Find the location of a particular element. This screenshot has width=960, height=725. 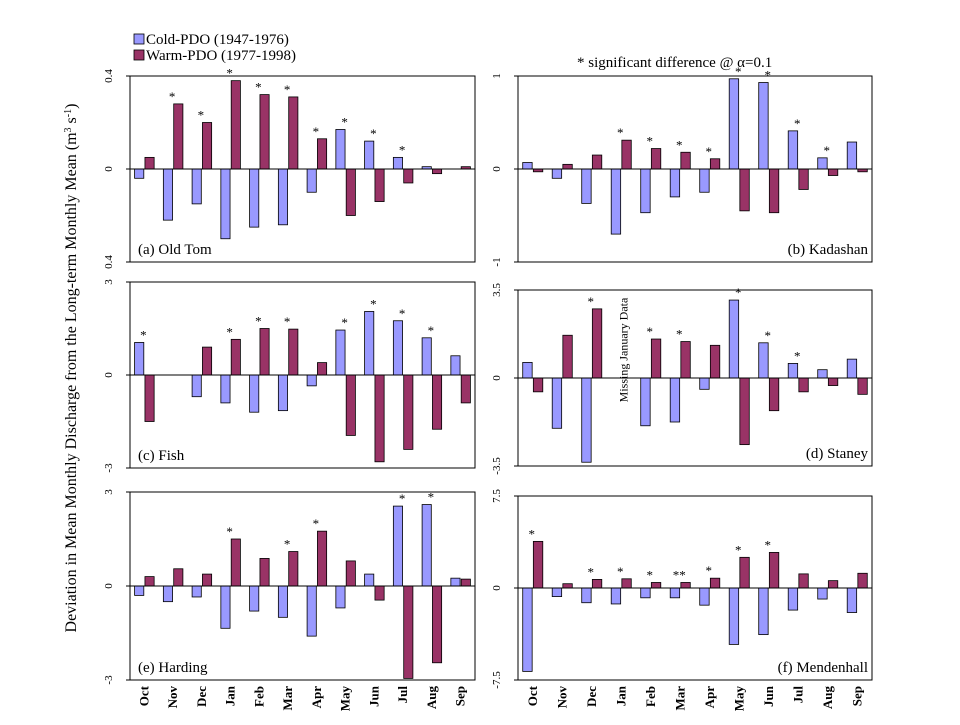

panel-label: (a) Old Tom is located at coordinates (175, 250).